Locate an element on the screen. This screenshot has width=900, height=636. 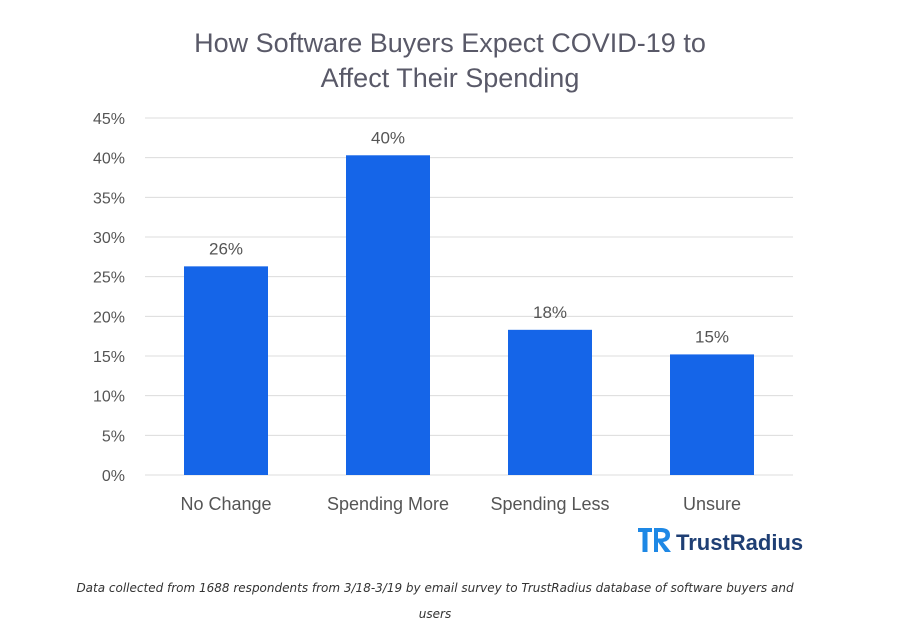
y-tick-label: 0% is located at coordinates (113, 476).